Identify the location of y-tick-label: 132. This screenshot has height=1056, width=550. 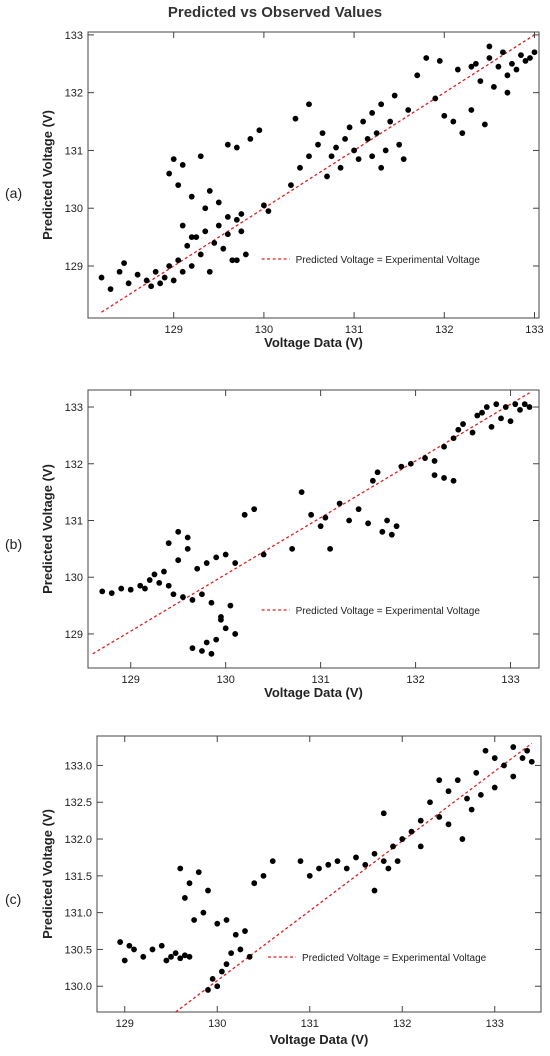
(74, 465).